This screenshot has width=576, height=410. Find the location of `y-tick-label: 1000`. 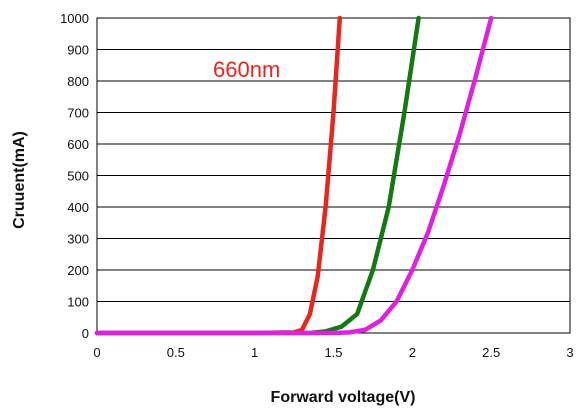

y-tick-label: 1000 is located at coordinates (74, 18).